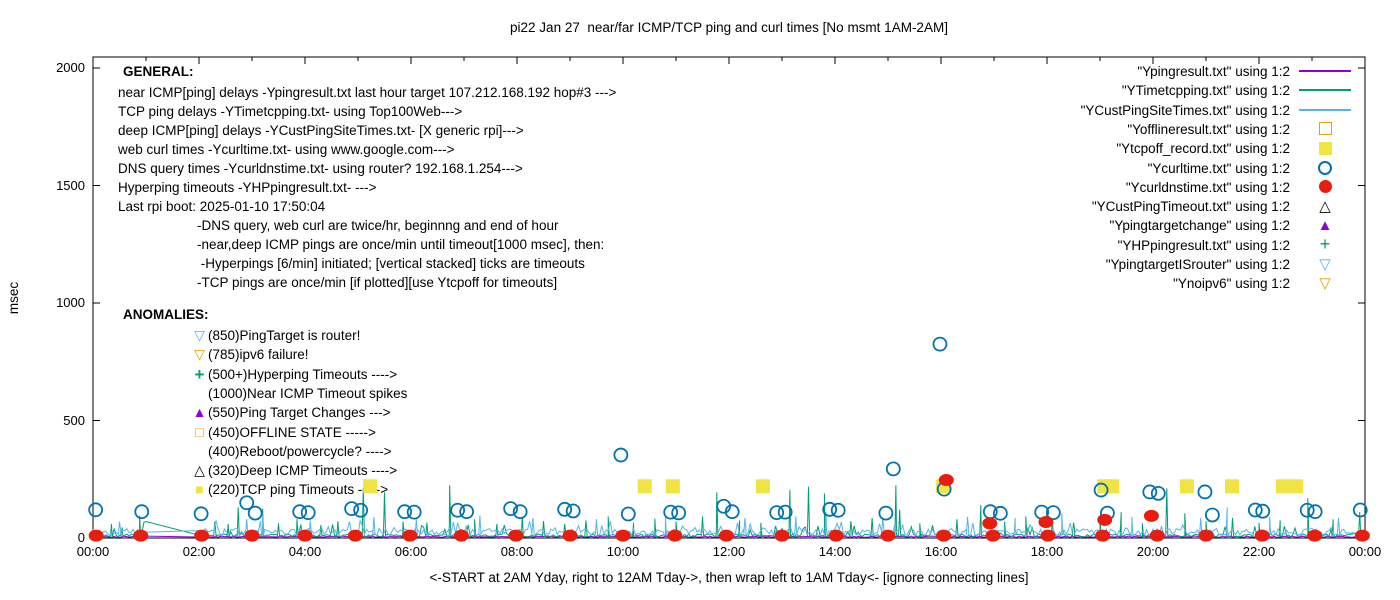 This screenshot has height=600, width=1400. What do you see at coordinates (303, 471) in the screenshot?
I see `anomaly-text: (320)Deep ICMP Timeouts ---->` at bounding box center [303, 471].